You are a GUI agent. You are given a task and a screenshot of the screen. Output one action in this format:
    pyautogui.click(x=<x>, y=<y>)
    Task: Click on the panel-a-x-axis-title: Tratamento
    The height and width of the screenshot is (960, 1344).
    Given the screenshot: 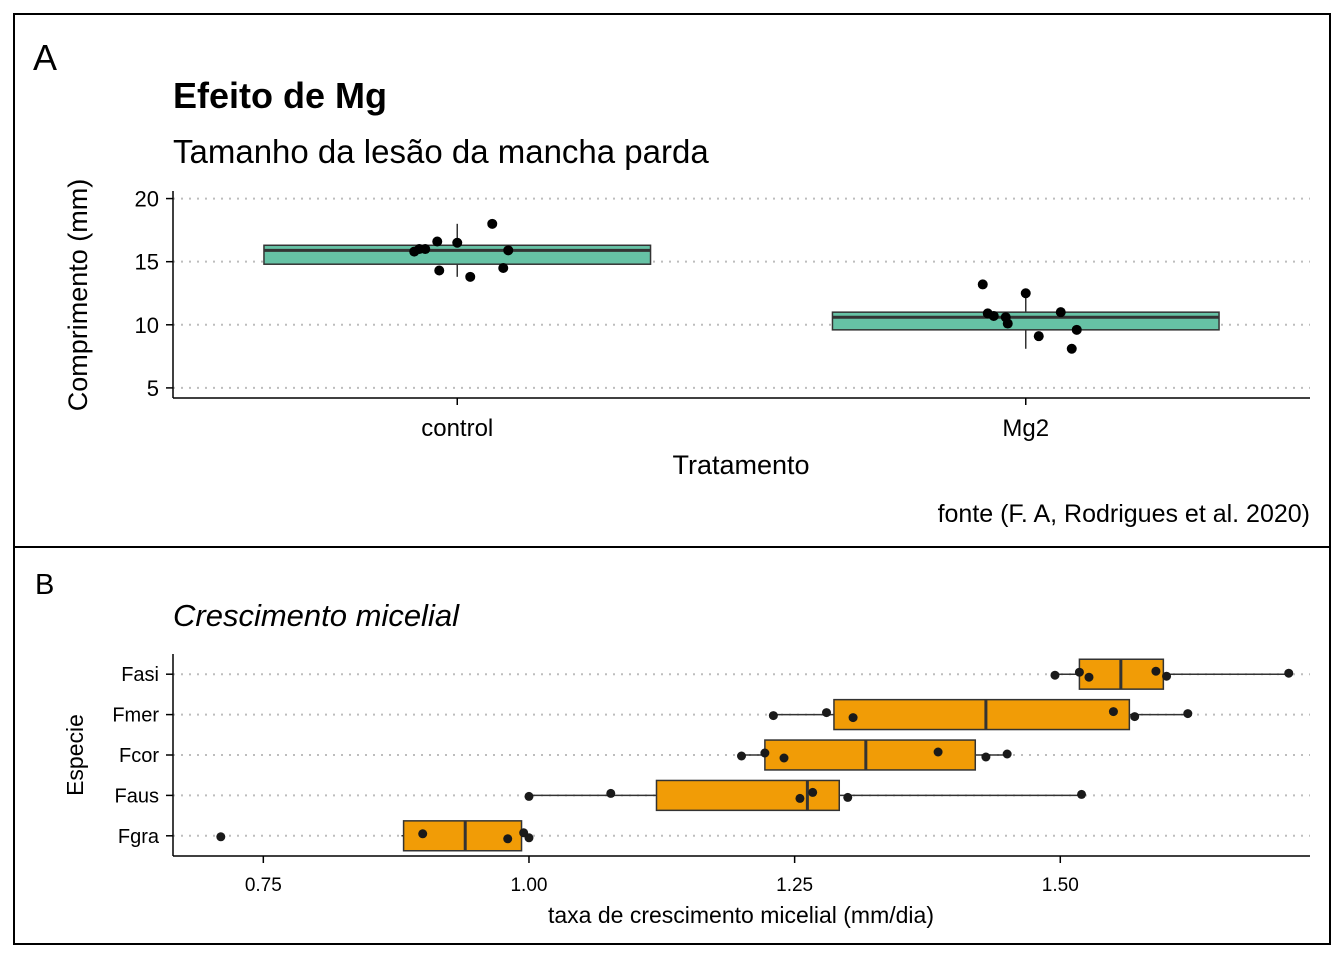 What is the action you would take?
    pyautogui.click(x=740, y=465)
    